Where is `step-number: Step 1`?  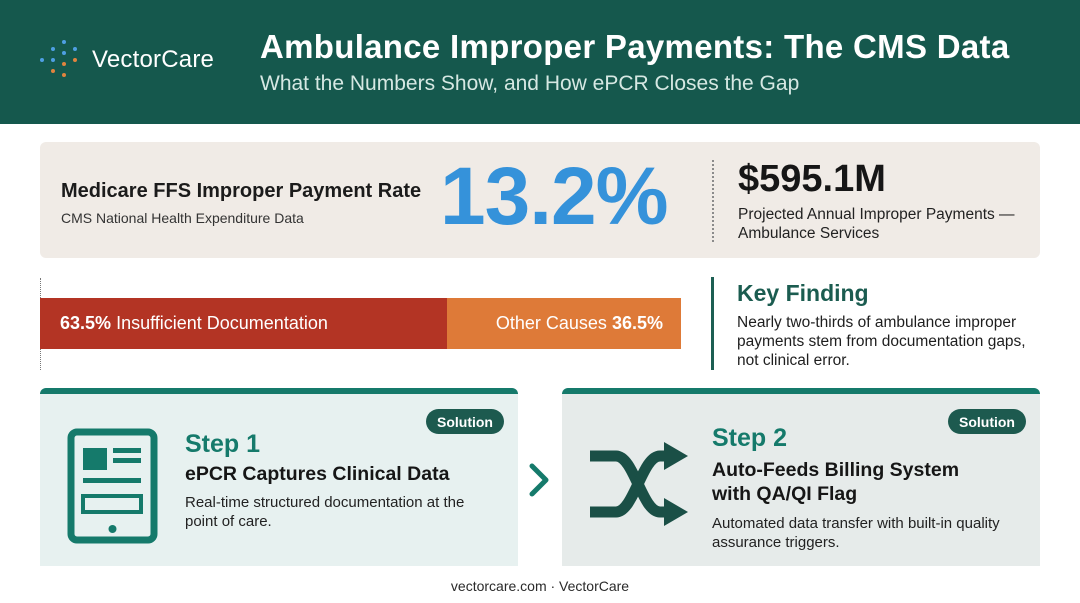 step-number: Step 1 is located at coordinates (223, 444).